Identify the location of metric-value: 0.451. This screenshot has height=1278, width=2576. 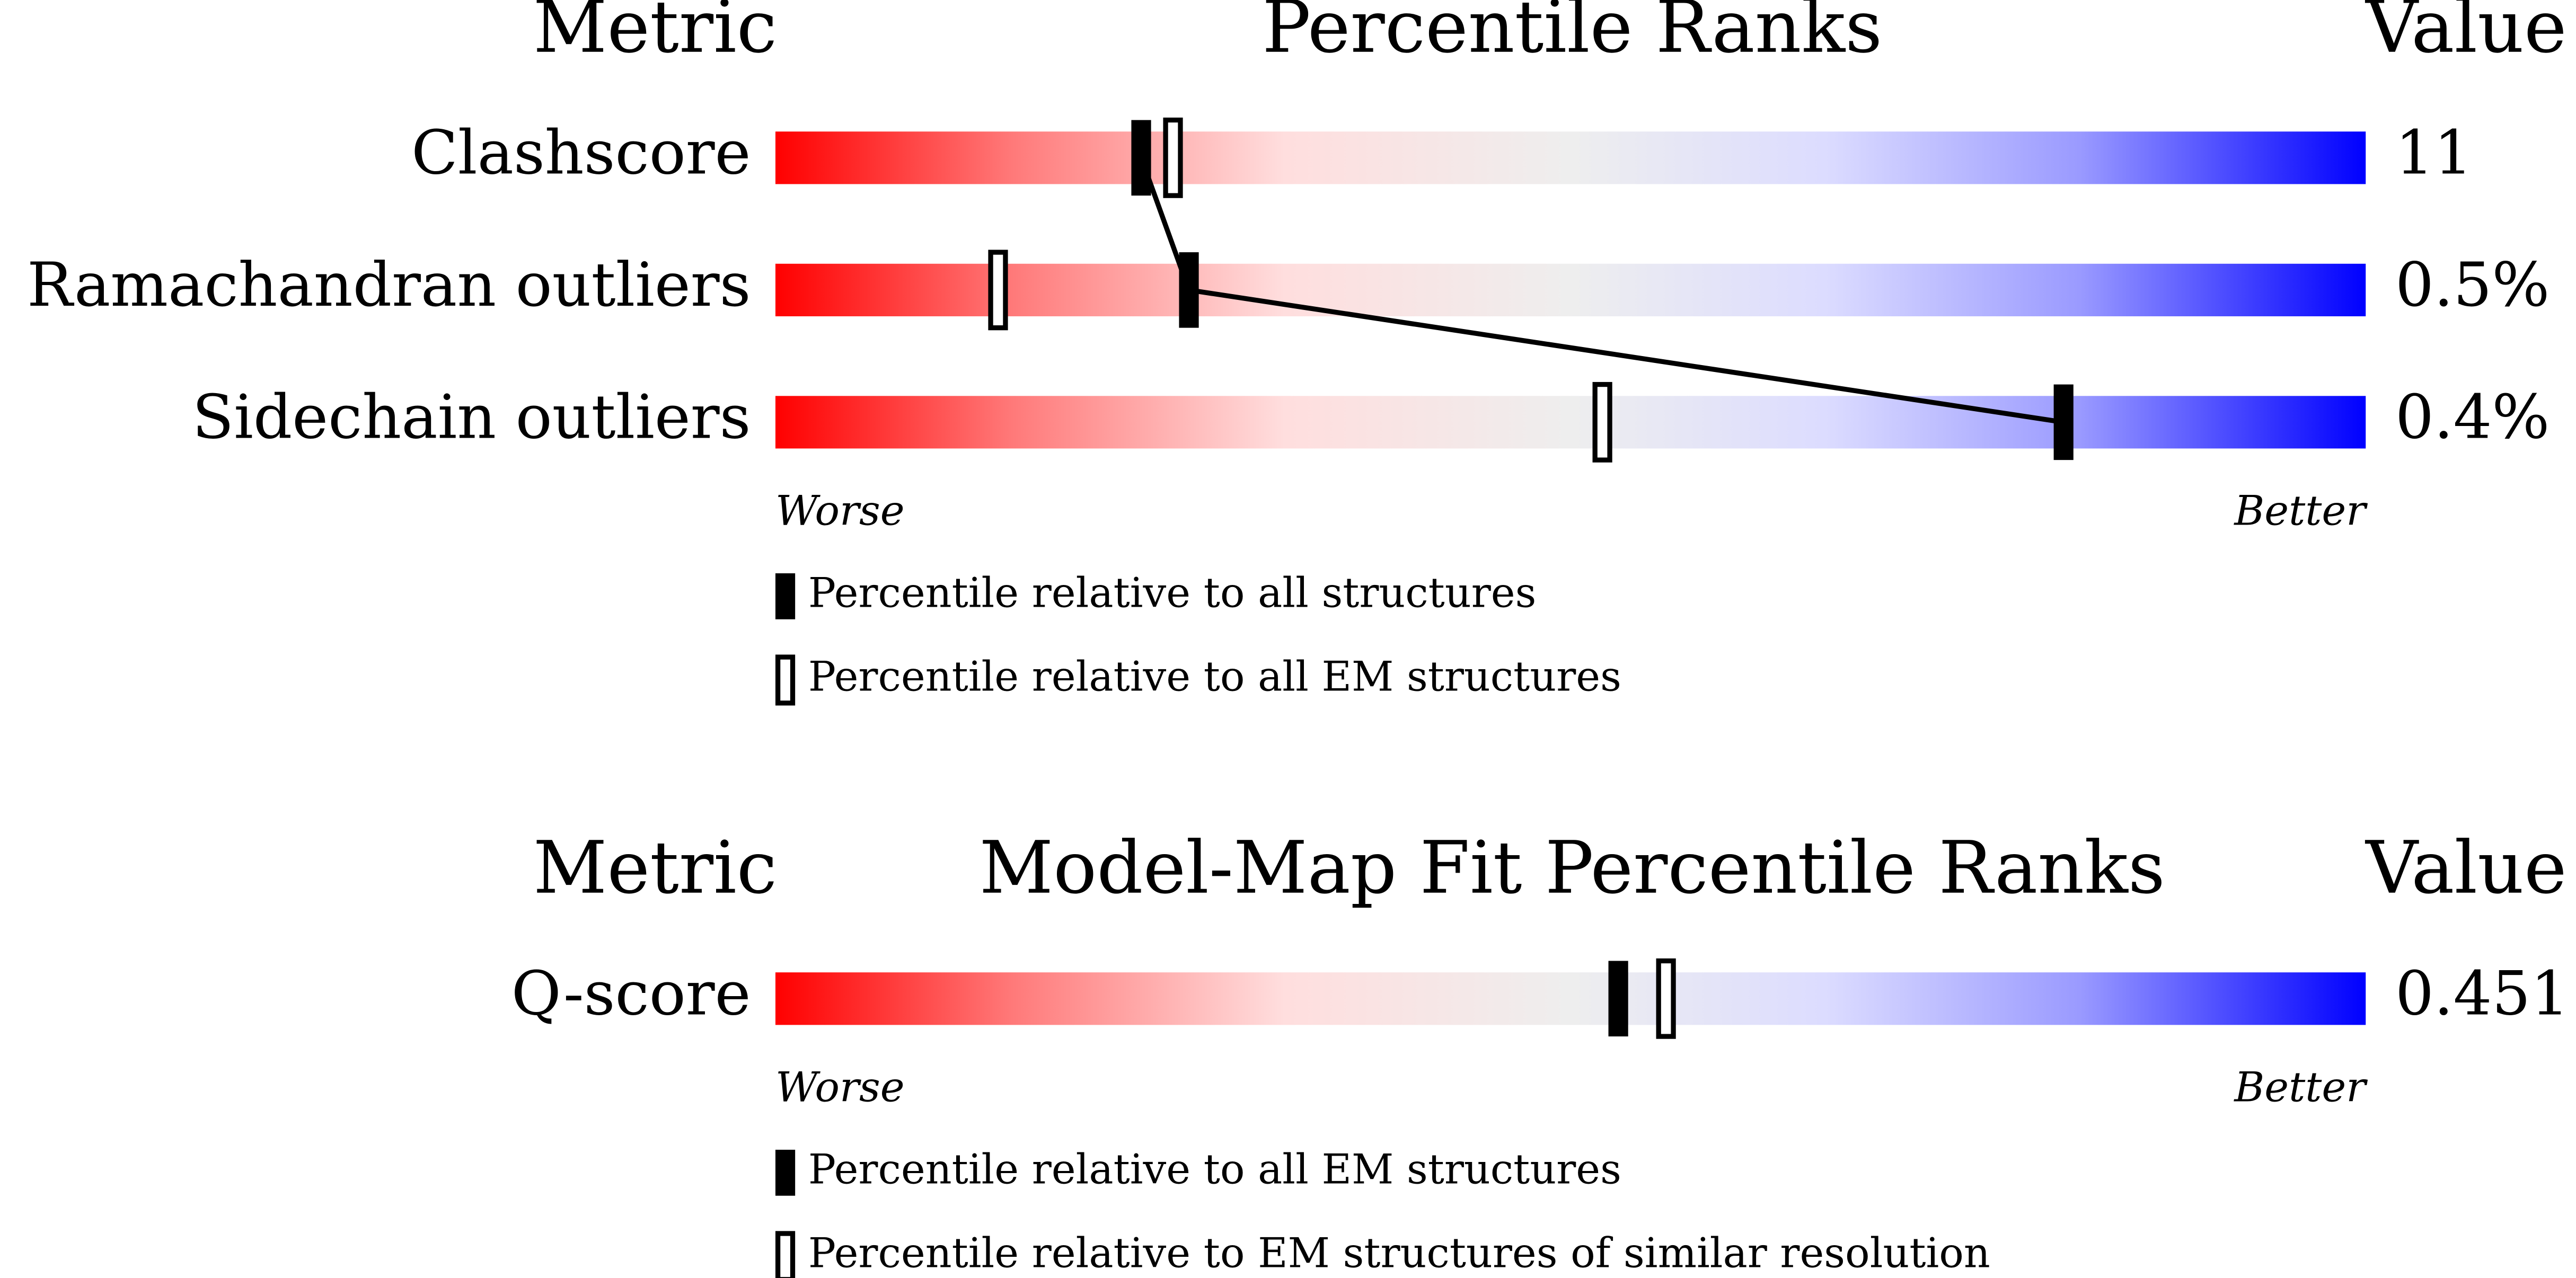
(2482, 993).